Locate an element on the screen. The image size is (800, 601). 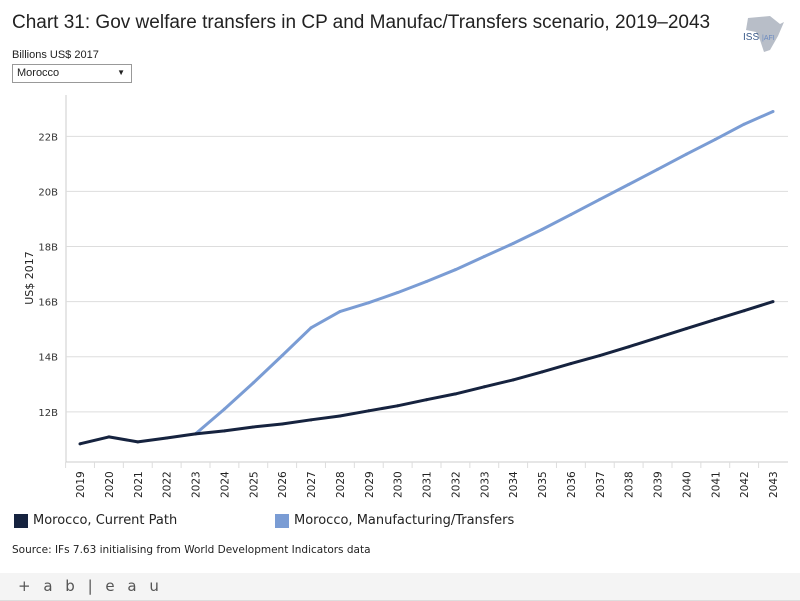
tableau-footer: + a b | e a u is located at coordinates (400, 587).